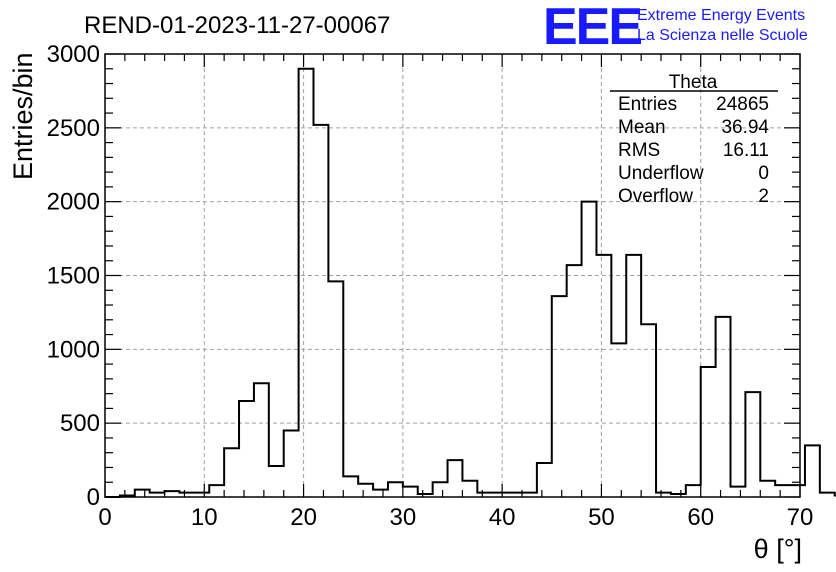  Describe the element at coordinates (722, 35) in the screenshot. I see `logo-line-2: La Scienza nelle Scuole` at that location.